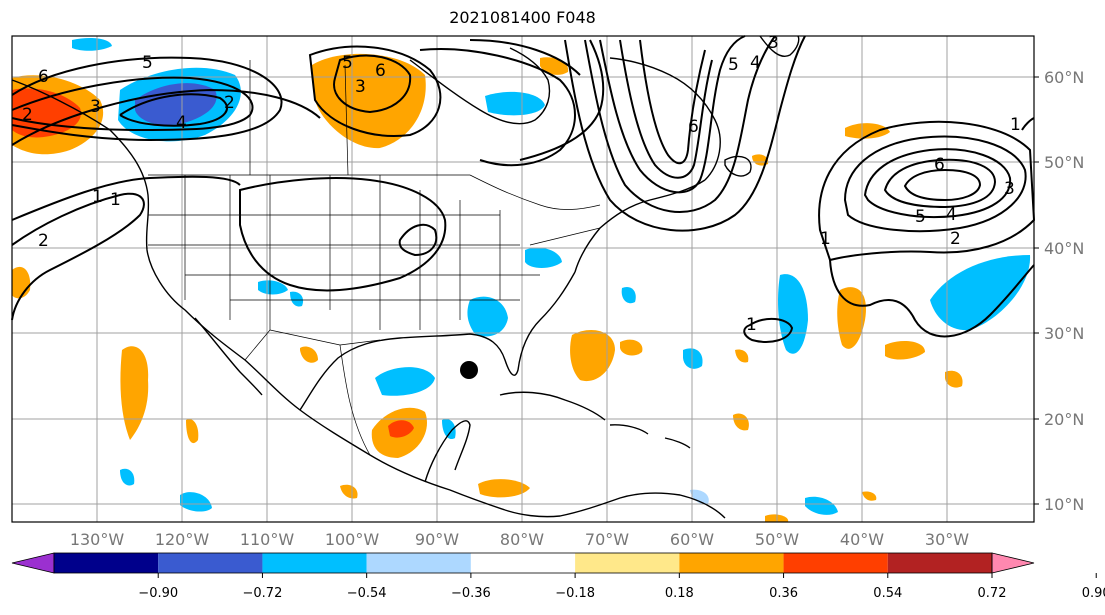 This screenshot has width=1105, height=615. Describe the element at coordinates (437, 539) in the screenshot. I see `lon-label: 90°W` at that location.